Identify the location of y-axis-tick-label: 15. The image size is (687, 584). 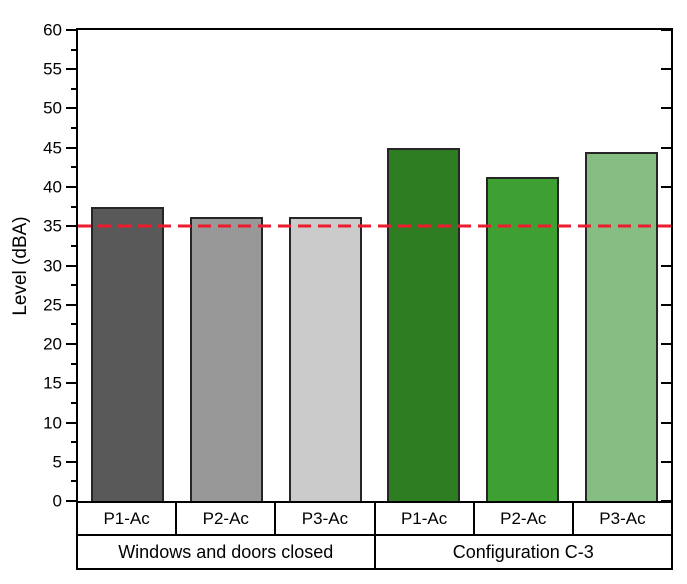
(52, 383).